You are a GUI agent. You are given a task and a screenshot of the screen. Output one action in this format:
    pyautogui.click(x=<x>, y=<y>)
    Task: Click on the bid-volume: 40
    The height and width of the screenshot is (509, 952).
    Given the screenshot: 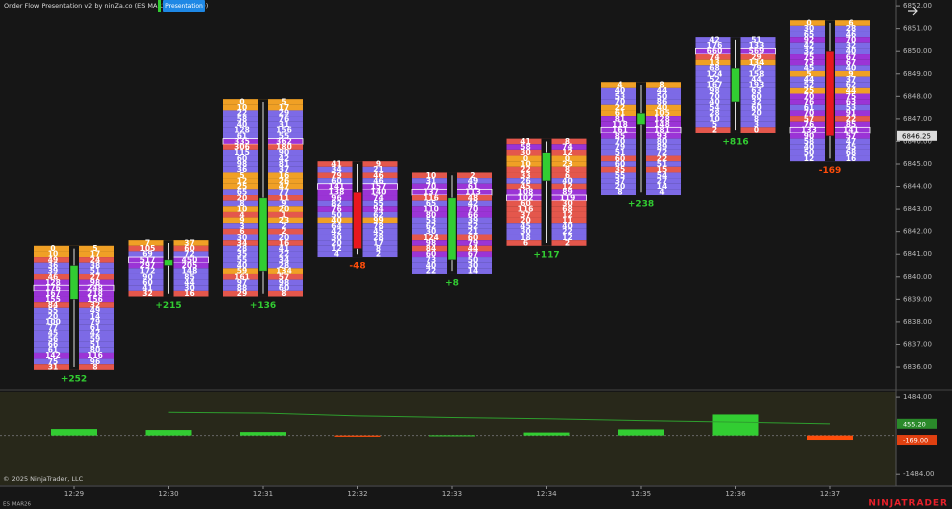 What is the action you would take?
    pyautogui.click(x=242, y=265)
    